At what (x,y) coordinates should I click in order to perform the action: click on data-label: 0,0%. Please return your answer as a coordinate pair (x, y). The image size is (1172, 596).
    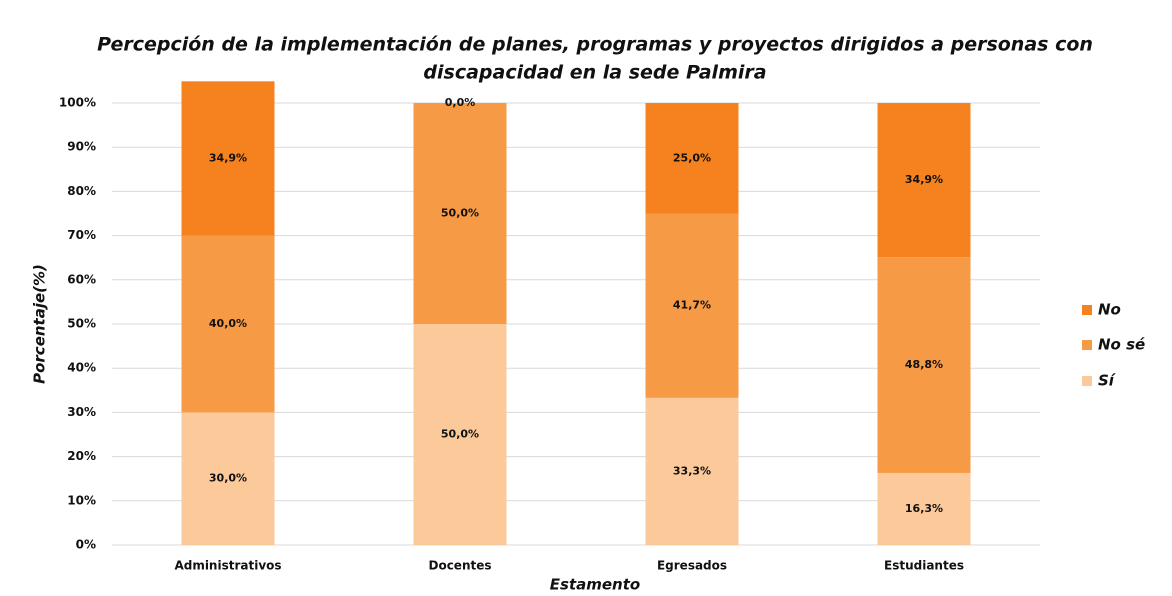
    Looking at the image, I should click on (460, 102).